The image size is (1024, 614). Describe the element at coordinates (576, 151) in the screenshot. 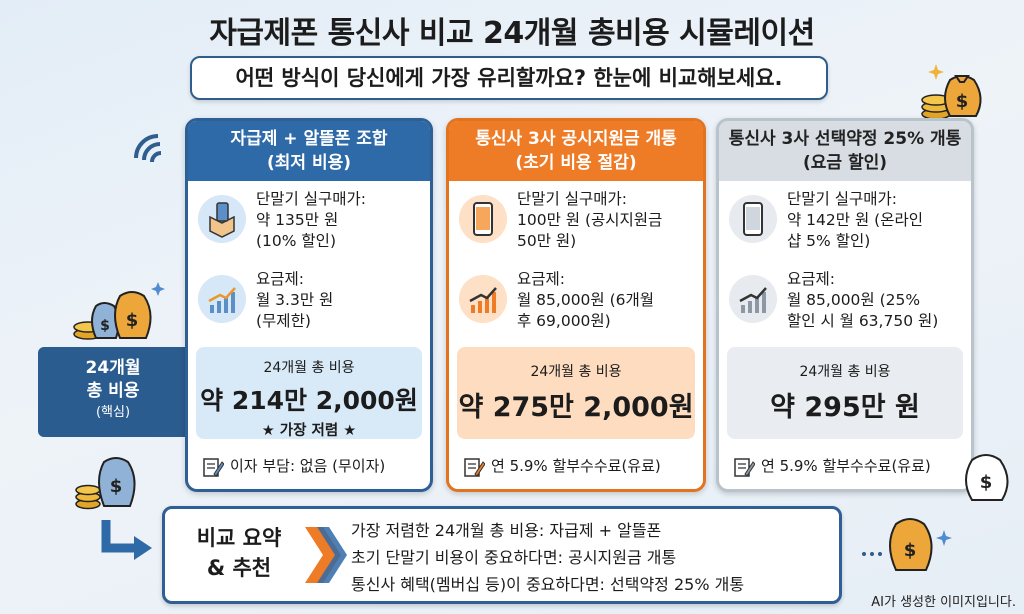

I see `card-header: 통신사 3사 공시지원금 개통 (초기 비용 절감)` at that location.